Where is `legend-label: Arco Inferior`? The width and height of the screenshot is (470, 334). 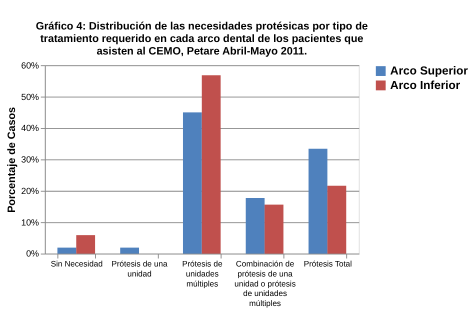 legend-label: Arco Inferior is located at coordinates (425, 85).